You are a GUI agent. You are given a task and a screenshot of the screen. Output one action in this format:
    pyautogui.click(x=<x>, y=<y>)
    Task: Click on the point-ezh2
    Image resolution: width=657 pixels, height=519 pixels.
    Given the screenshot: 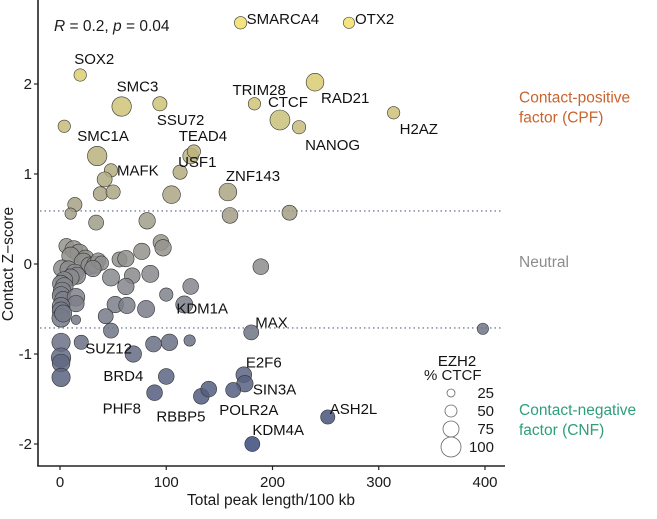 What is the action you would take?
    pyautogui.click(x=482, y=328)
    